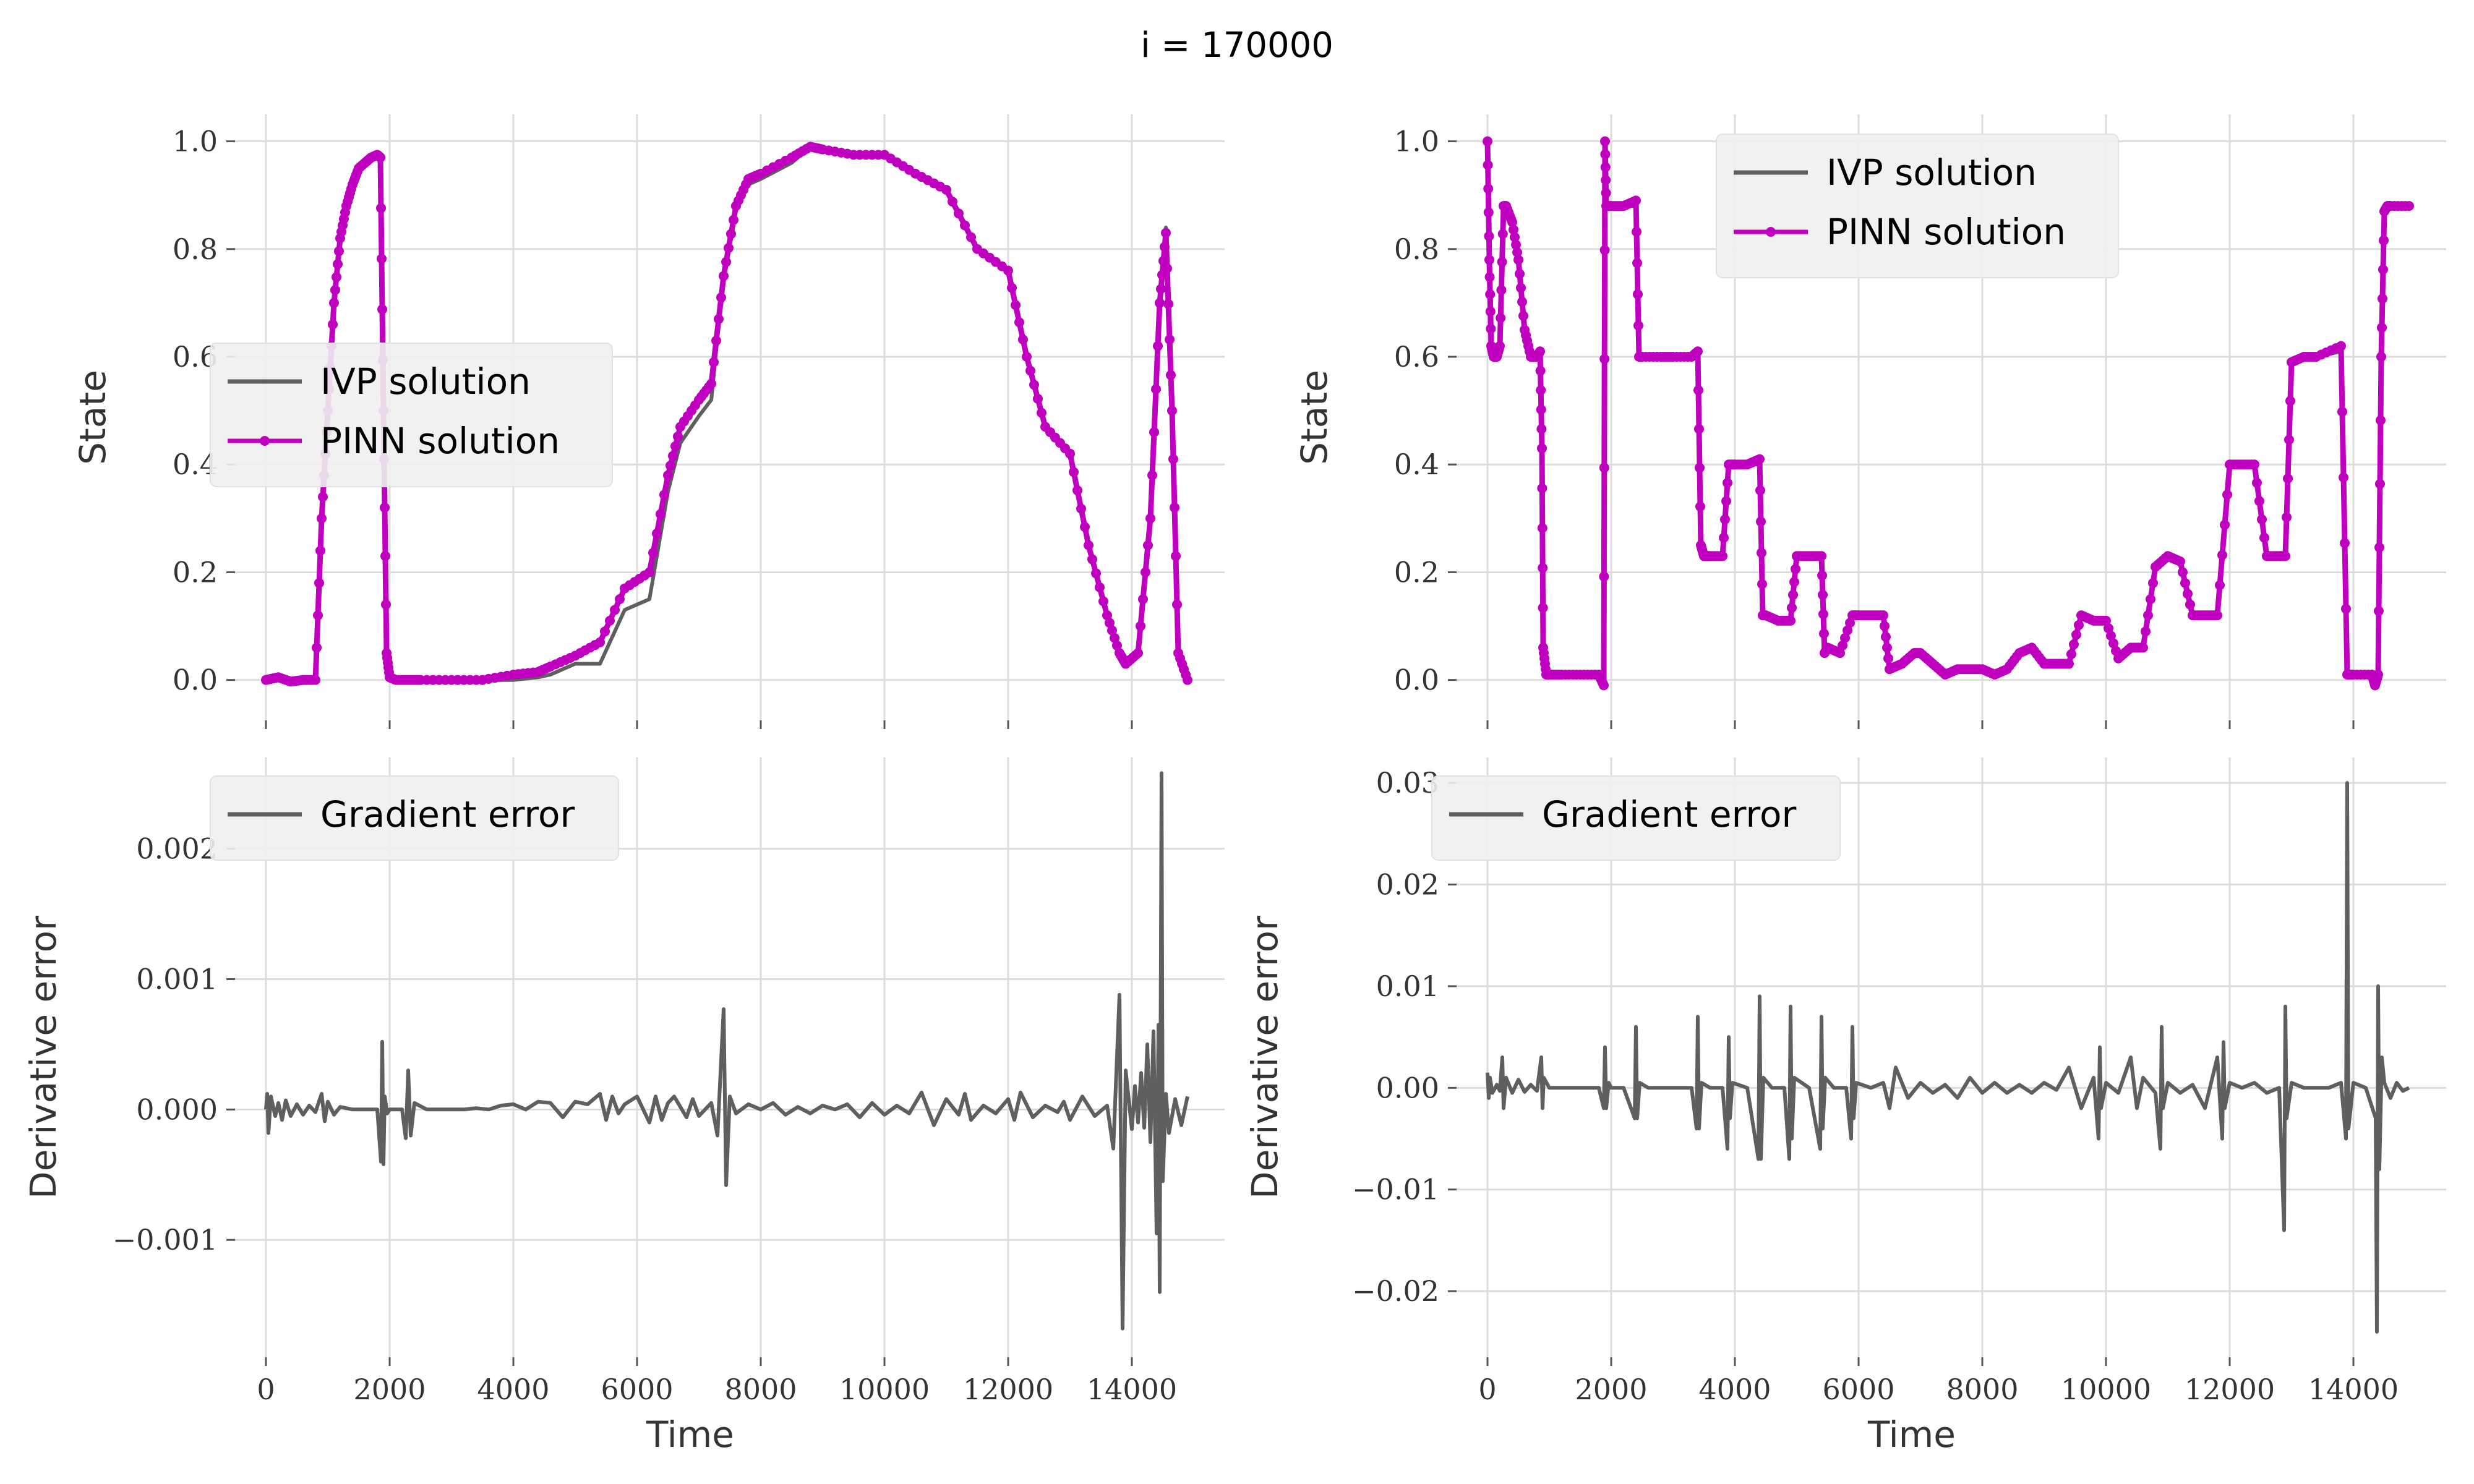  What do you see at coordinates (637, 1389) in the screenshot?
I see `x-tick-label: 6000` at bounding box center [637, 1389].